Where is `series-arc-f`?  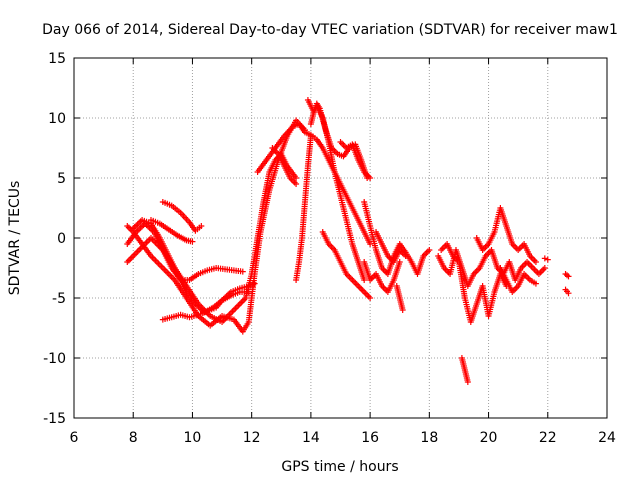 series-arc-f is located at coordinates (182, 216).